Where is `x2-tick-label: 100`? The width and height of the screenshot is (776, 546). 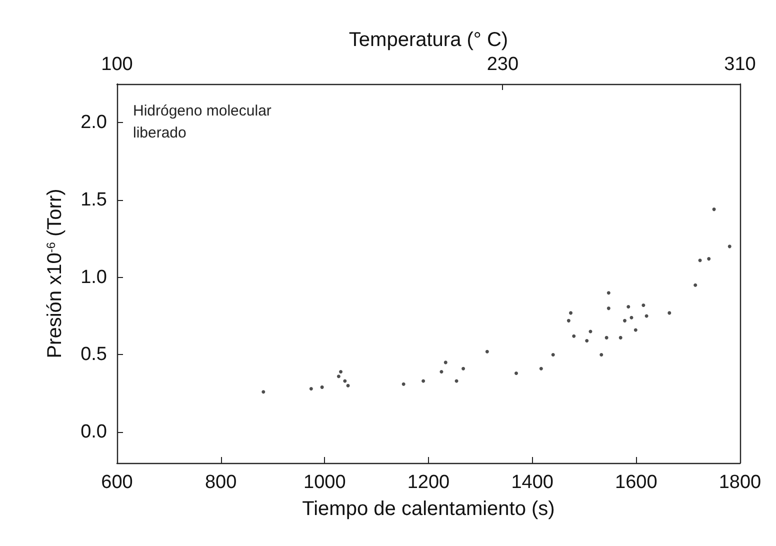
x2-tick-label: 100 is located at coordinates (117, 64).